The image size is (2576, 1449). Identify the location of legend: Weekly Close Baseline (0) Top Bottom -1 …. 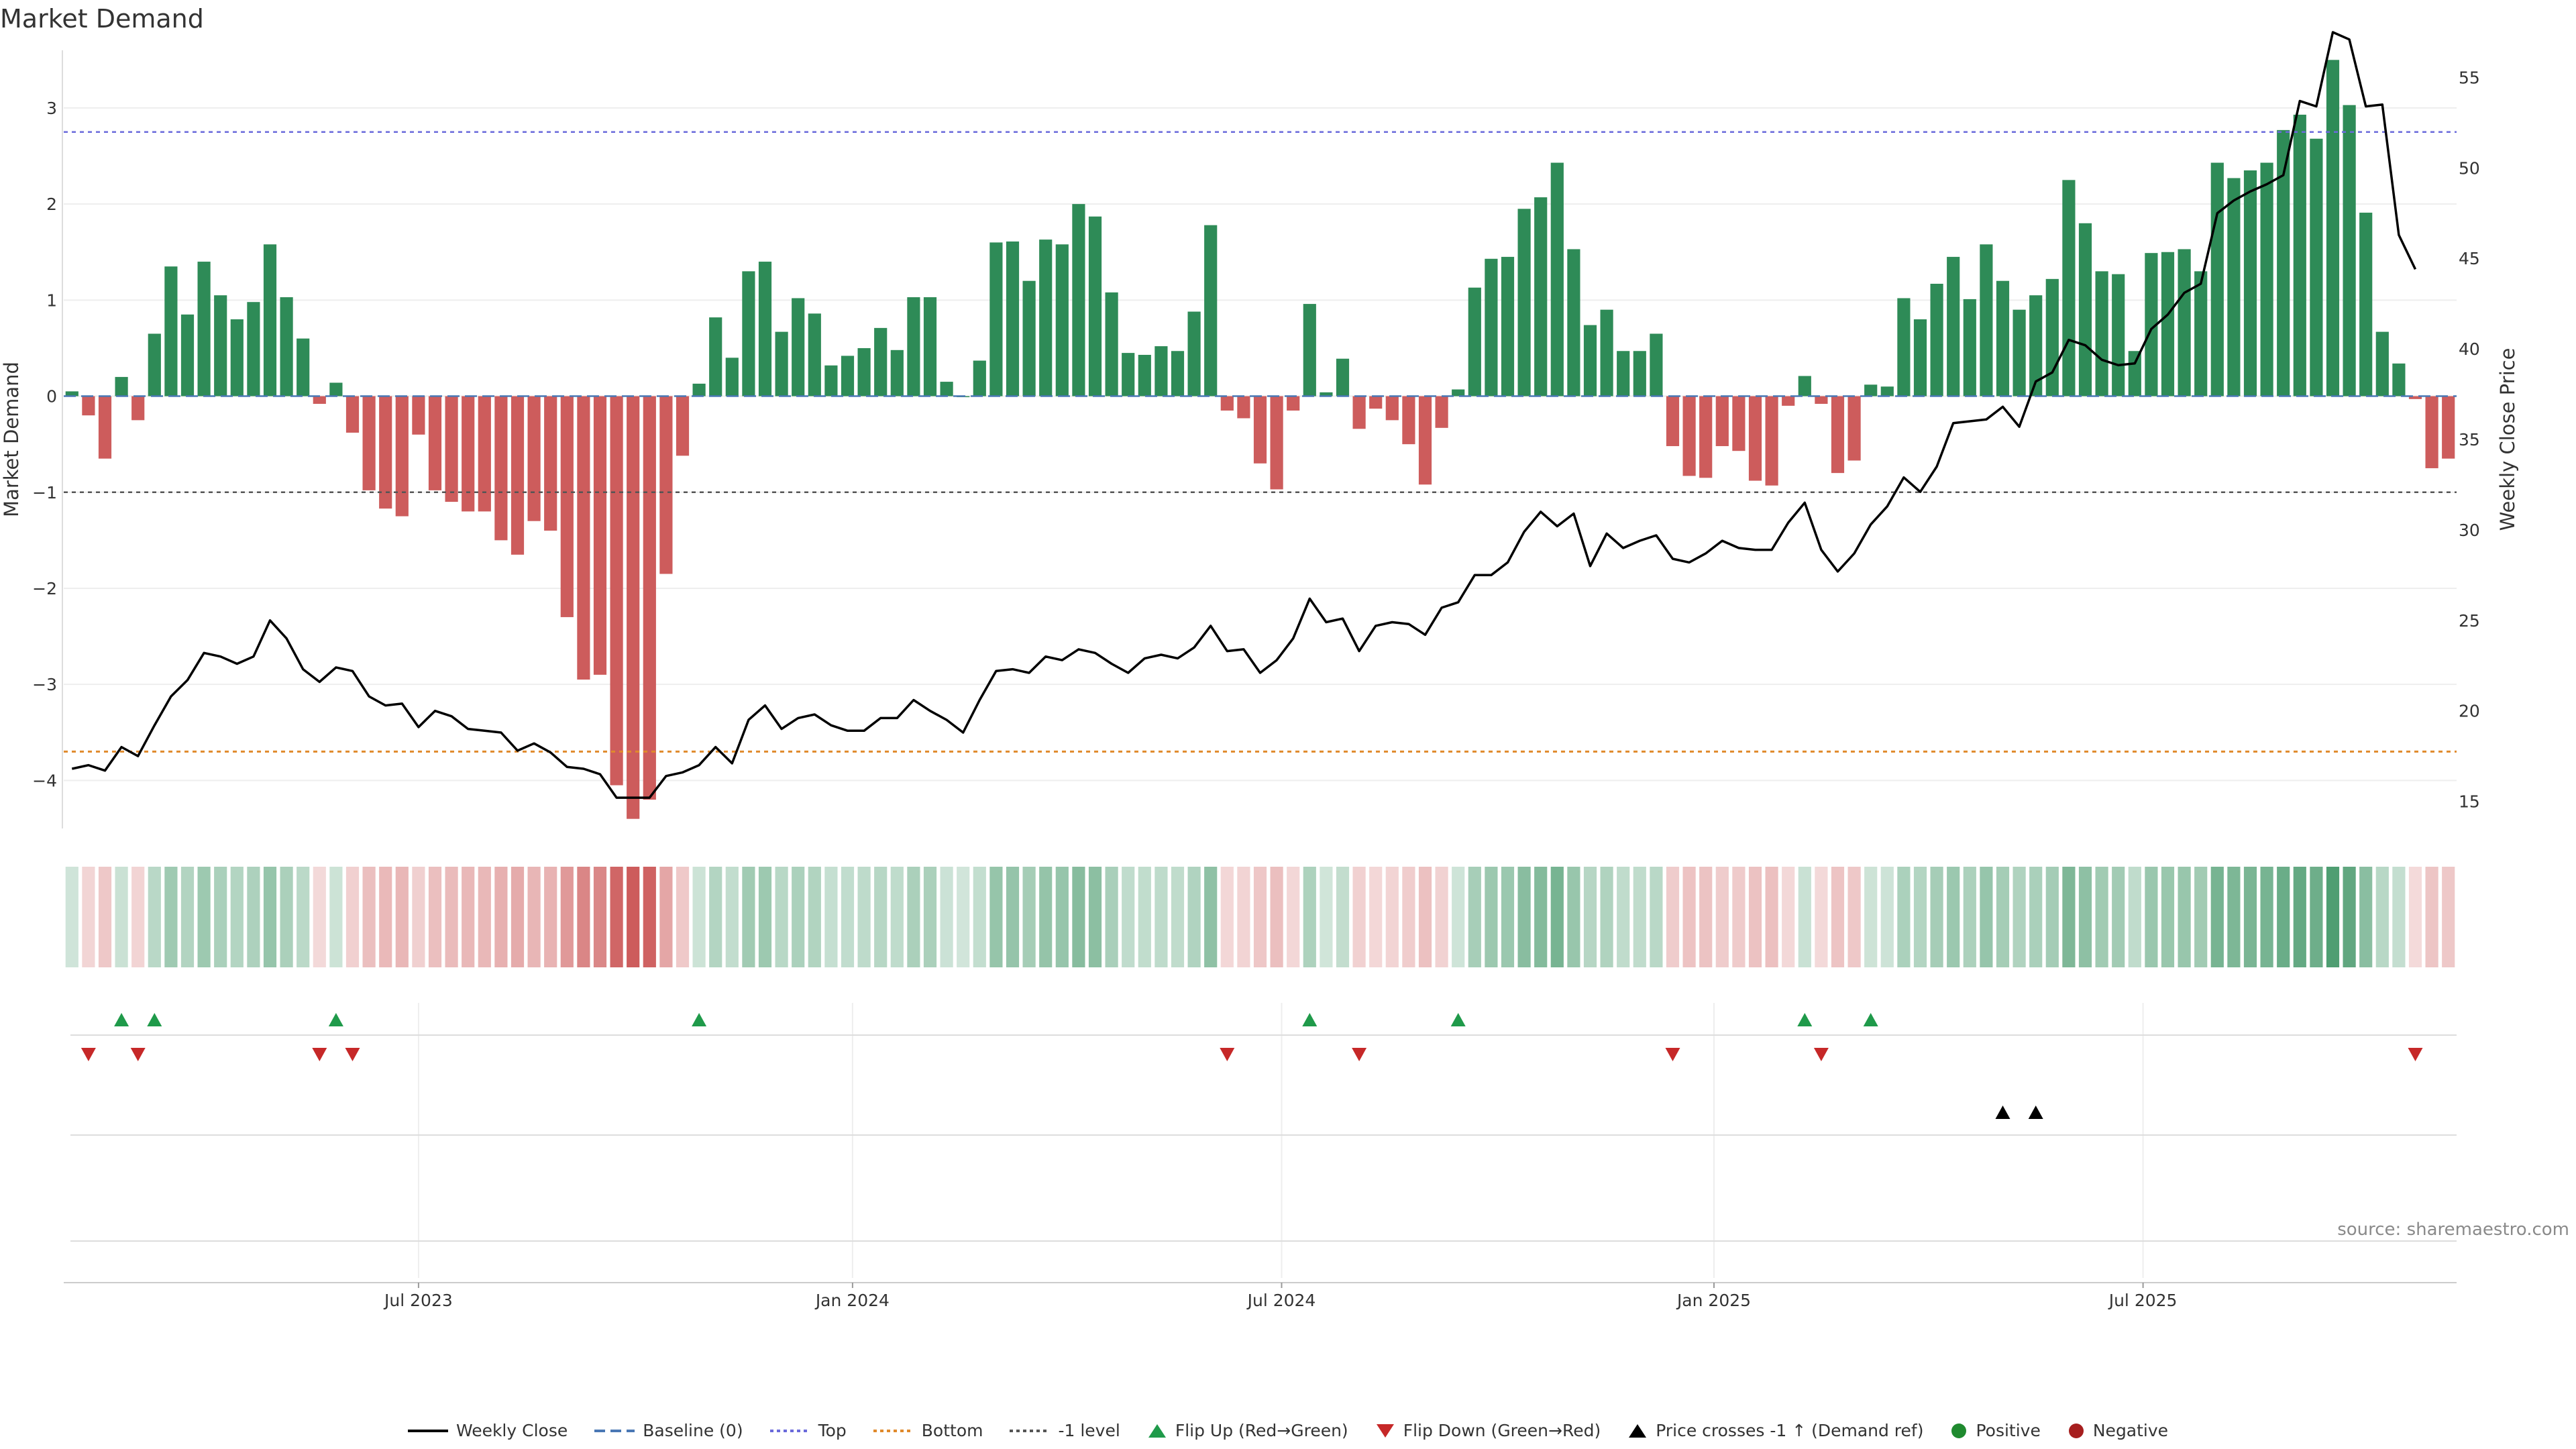
(1288, 1430).